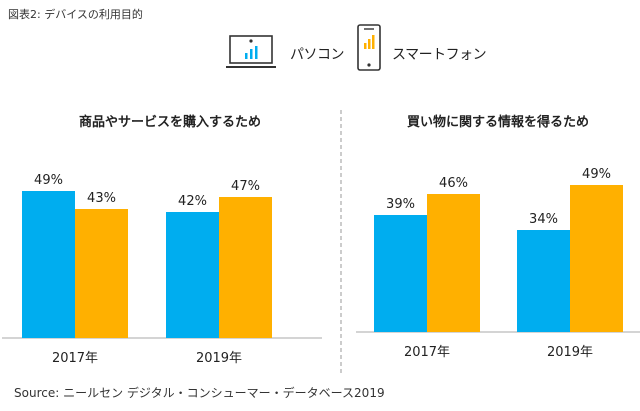  What do you see at coordinates (453, 183) in the screenshot?
I see `data-label-information-0-1: 46%` at bounding box center [453, 183].